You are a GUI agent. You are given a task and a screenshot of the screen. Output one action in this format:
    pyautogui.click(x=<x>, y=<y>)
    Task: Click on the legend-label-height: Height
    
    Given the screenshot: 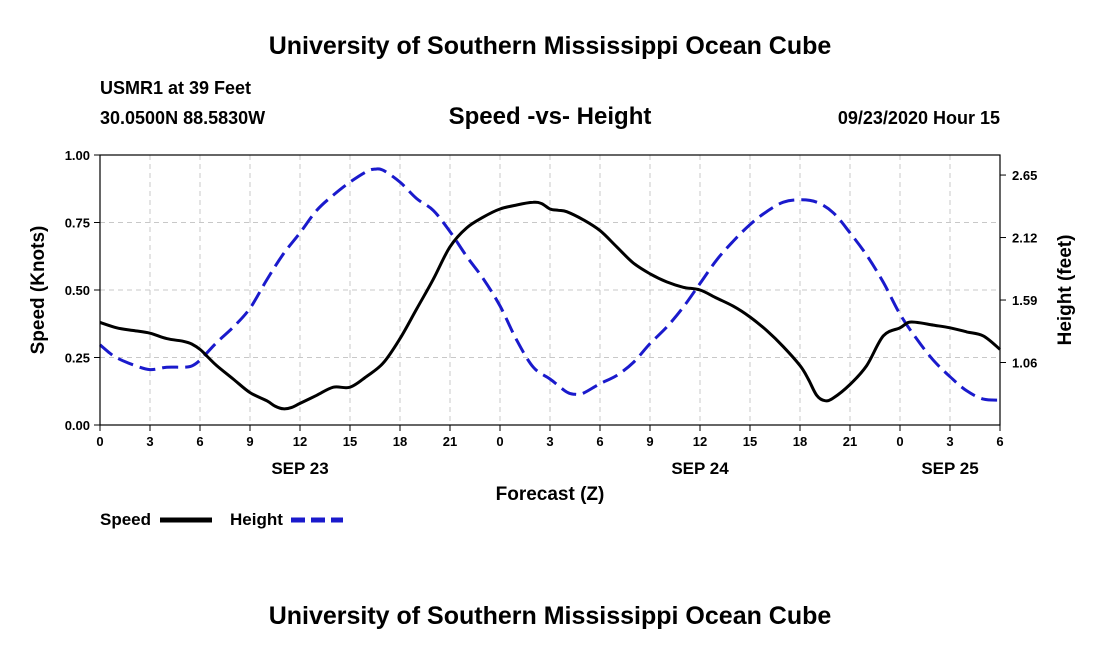 What is the action you would take?
    pyautogui.click(x=256, y=519)
    